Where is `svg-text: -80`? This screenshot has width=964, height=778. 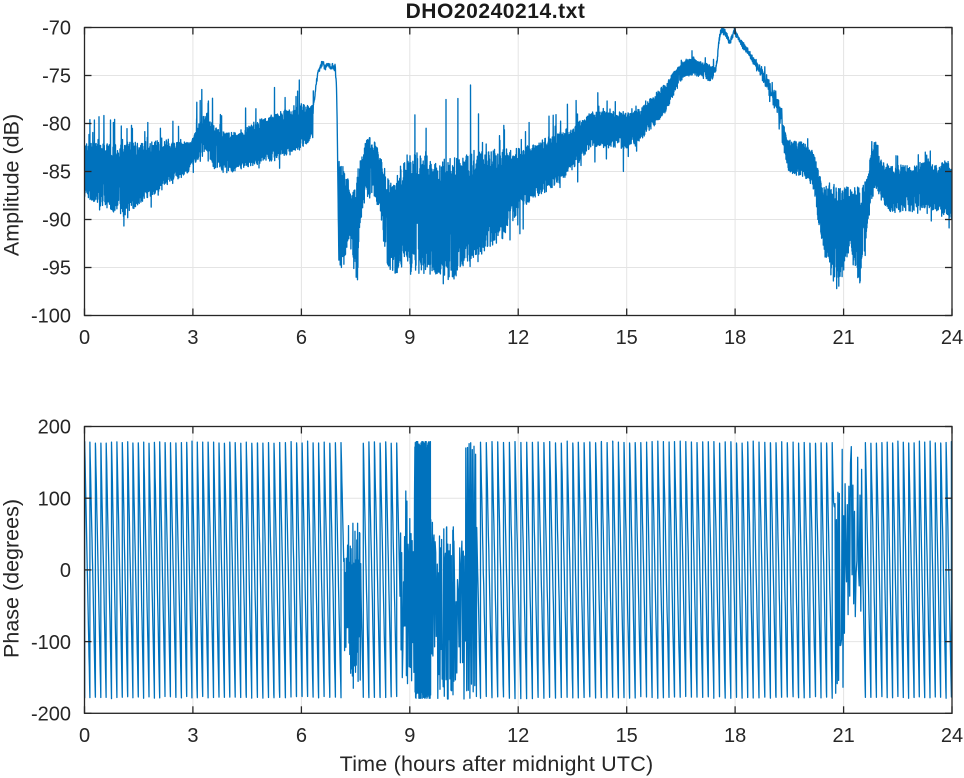 svg-text: -80 is located at coordinates (56, 125).